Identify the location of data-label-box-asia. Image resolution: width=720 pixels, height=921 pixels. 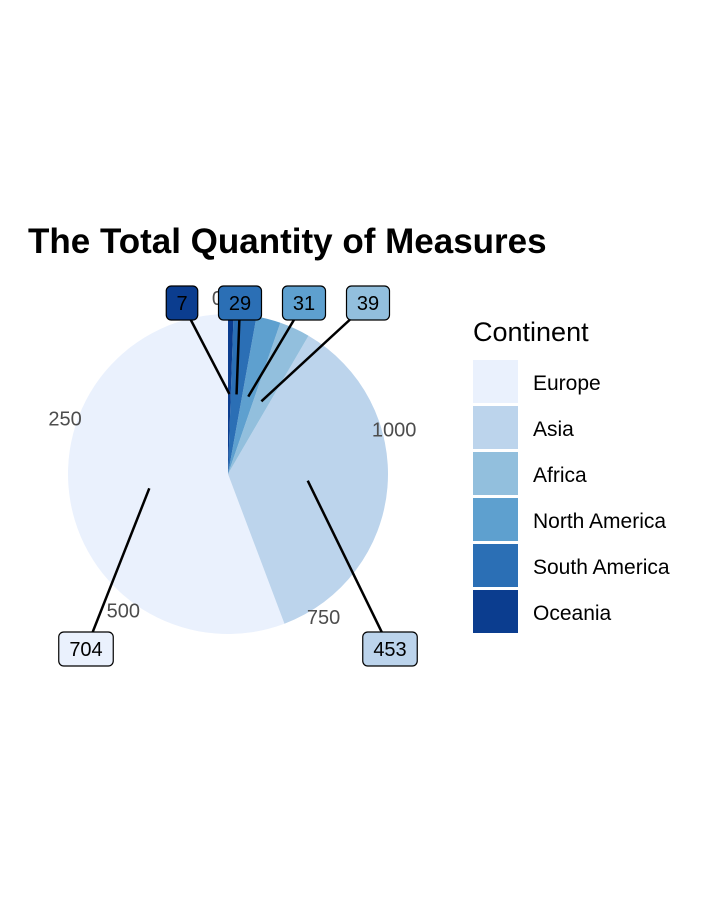
(390, 649).